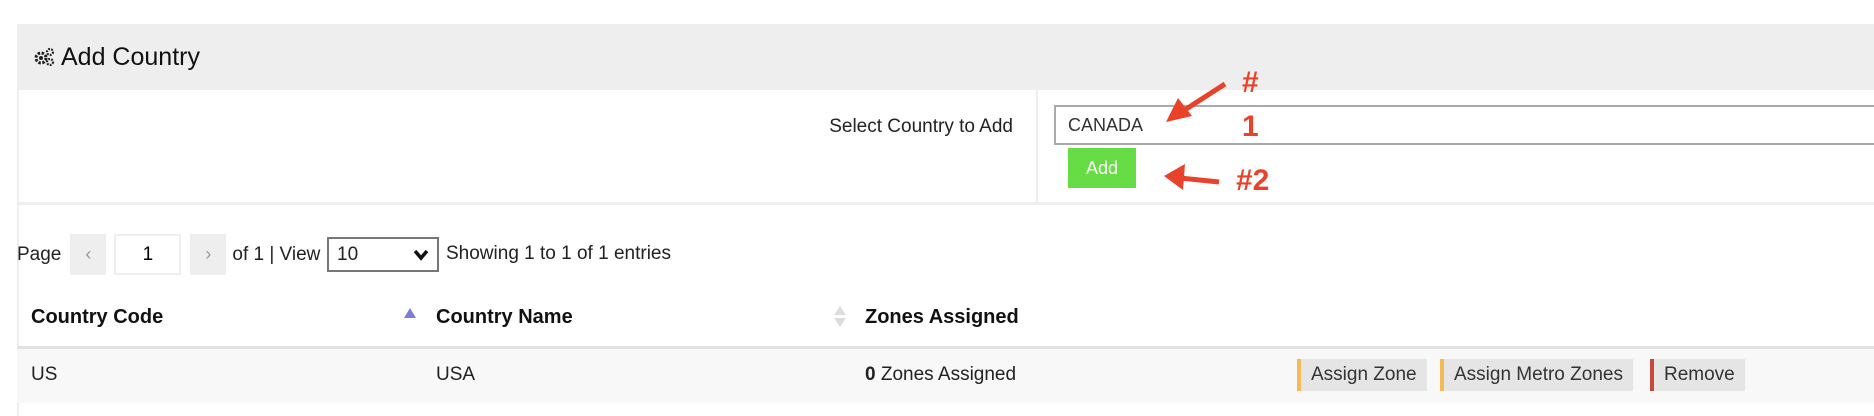 Image resolution: width=1874 pixels, height=416 pixels. What do you see at coordinates (1536, 375) in the screenshot?
I see `assign-metro-zones-button: Assign Metro Zones` at bounding box center [1536, 375].